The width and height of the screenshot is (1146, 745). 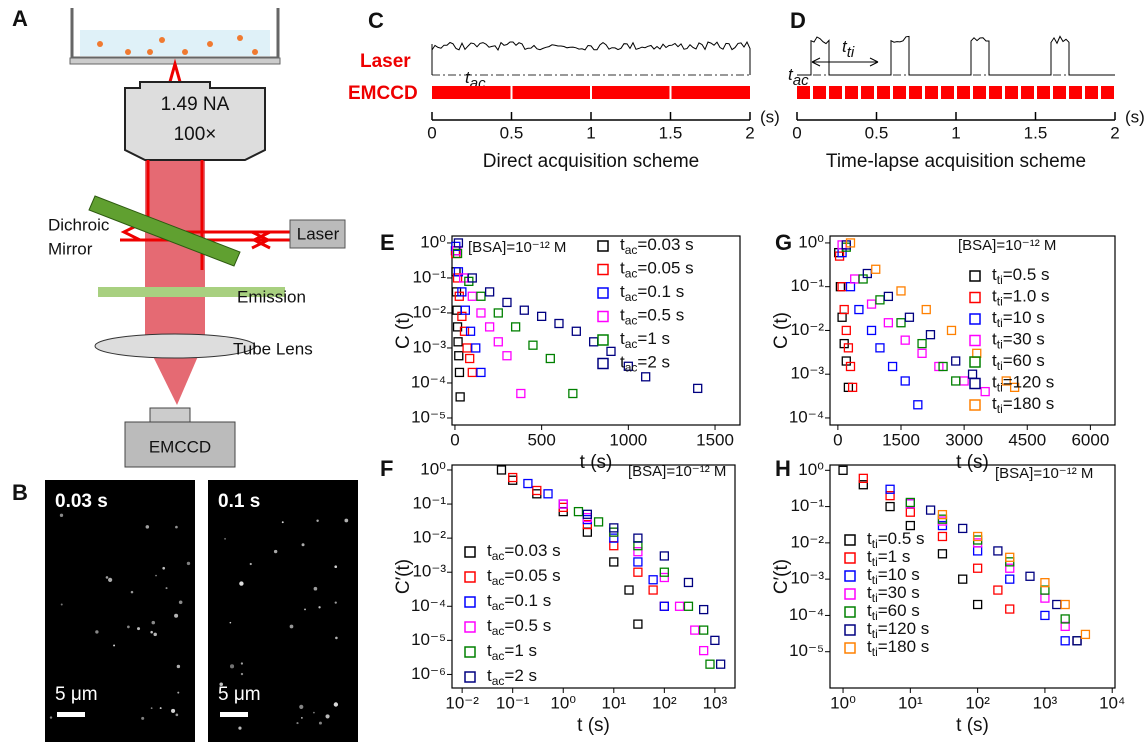 I want to click on legend-label: tti=1.0 s, so click(x=1021, y=298).